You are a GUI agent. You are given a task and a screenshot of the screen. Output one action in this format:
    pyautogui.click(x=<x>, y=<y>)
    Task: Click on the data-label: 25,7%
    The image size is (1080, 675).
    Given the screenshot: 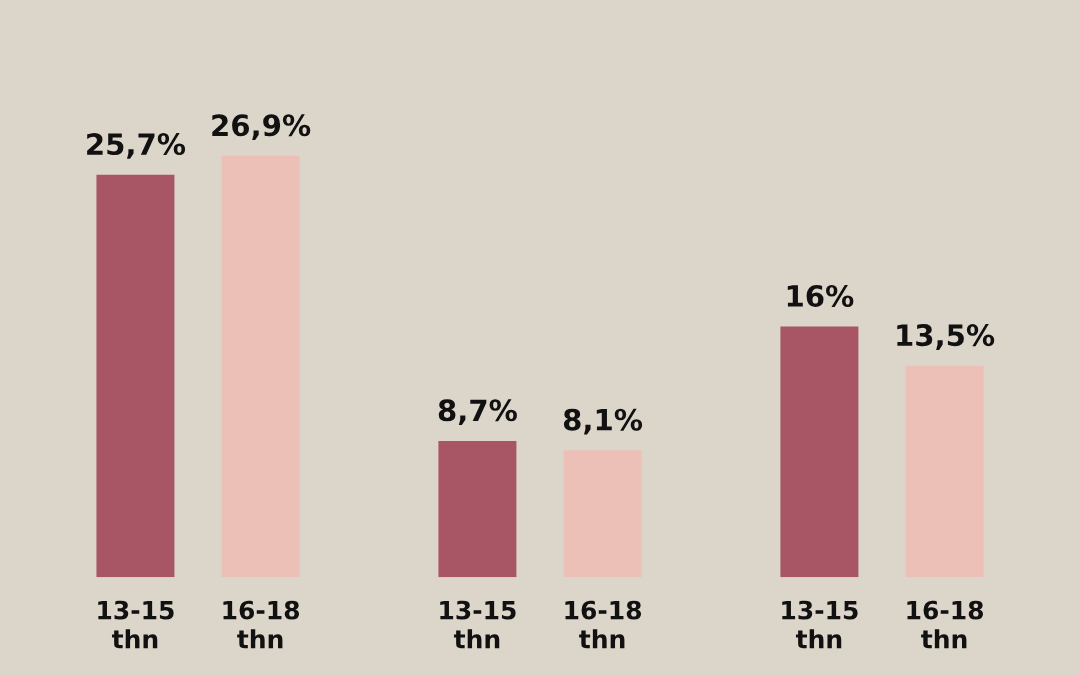 What is the action you would take?
    pyautogui.click(x=136, y=146)
    